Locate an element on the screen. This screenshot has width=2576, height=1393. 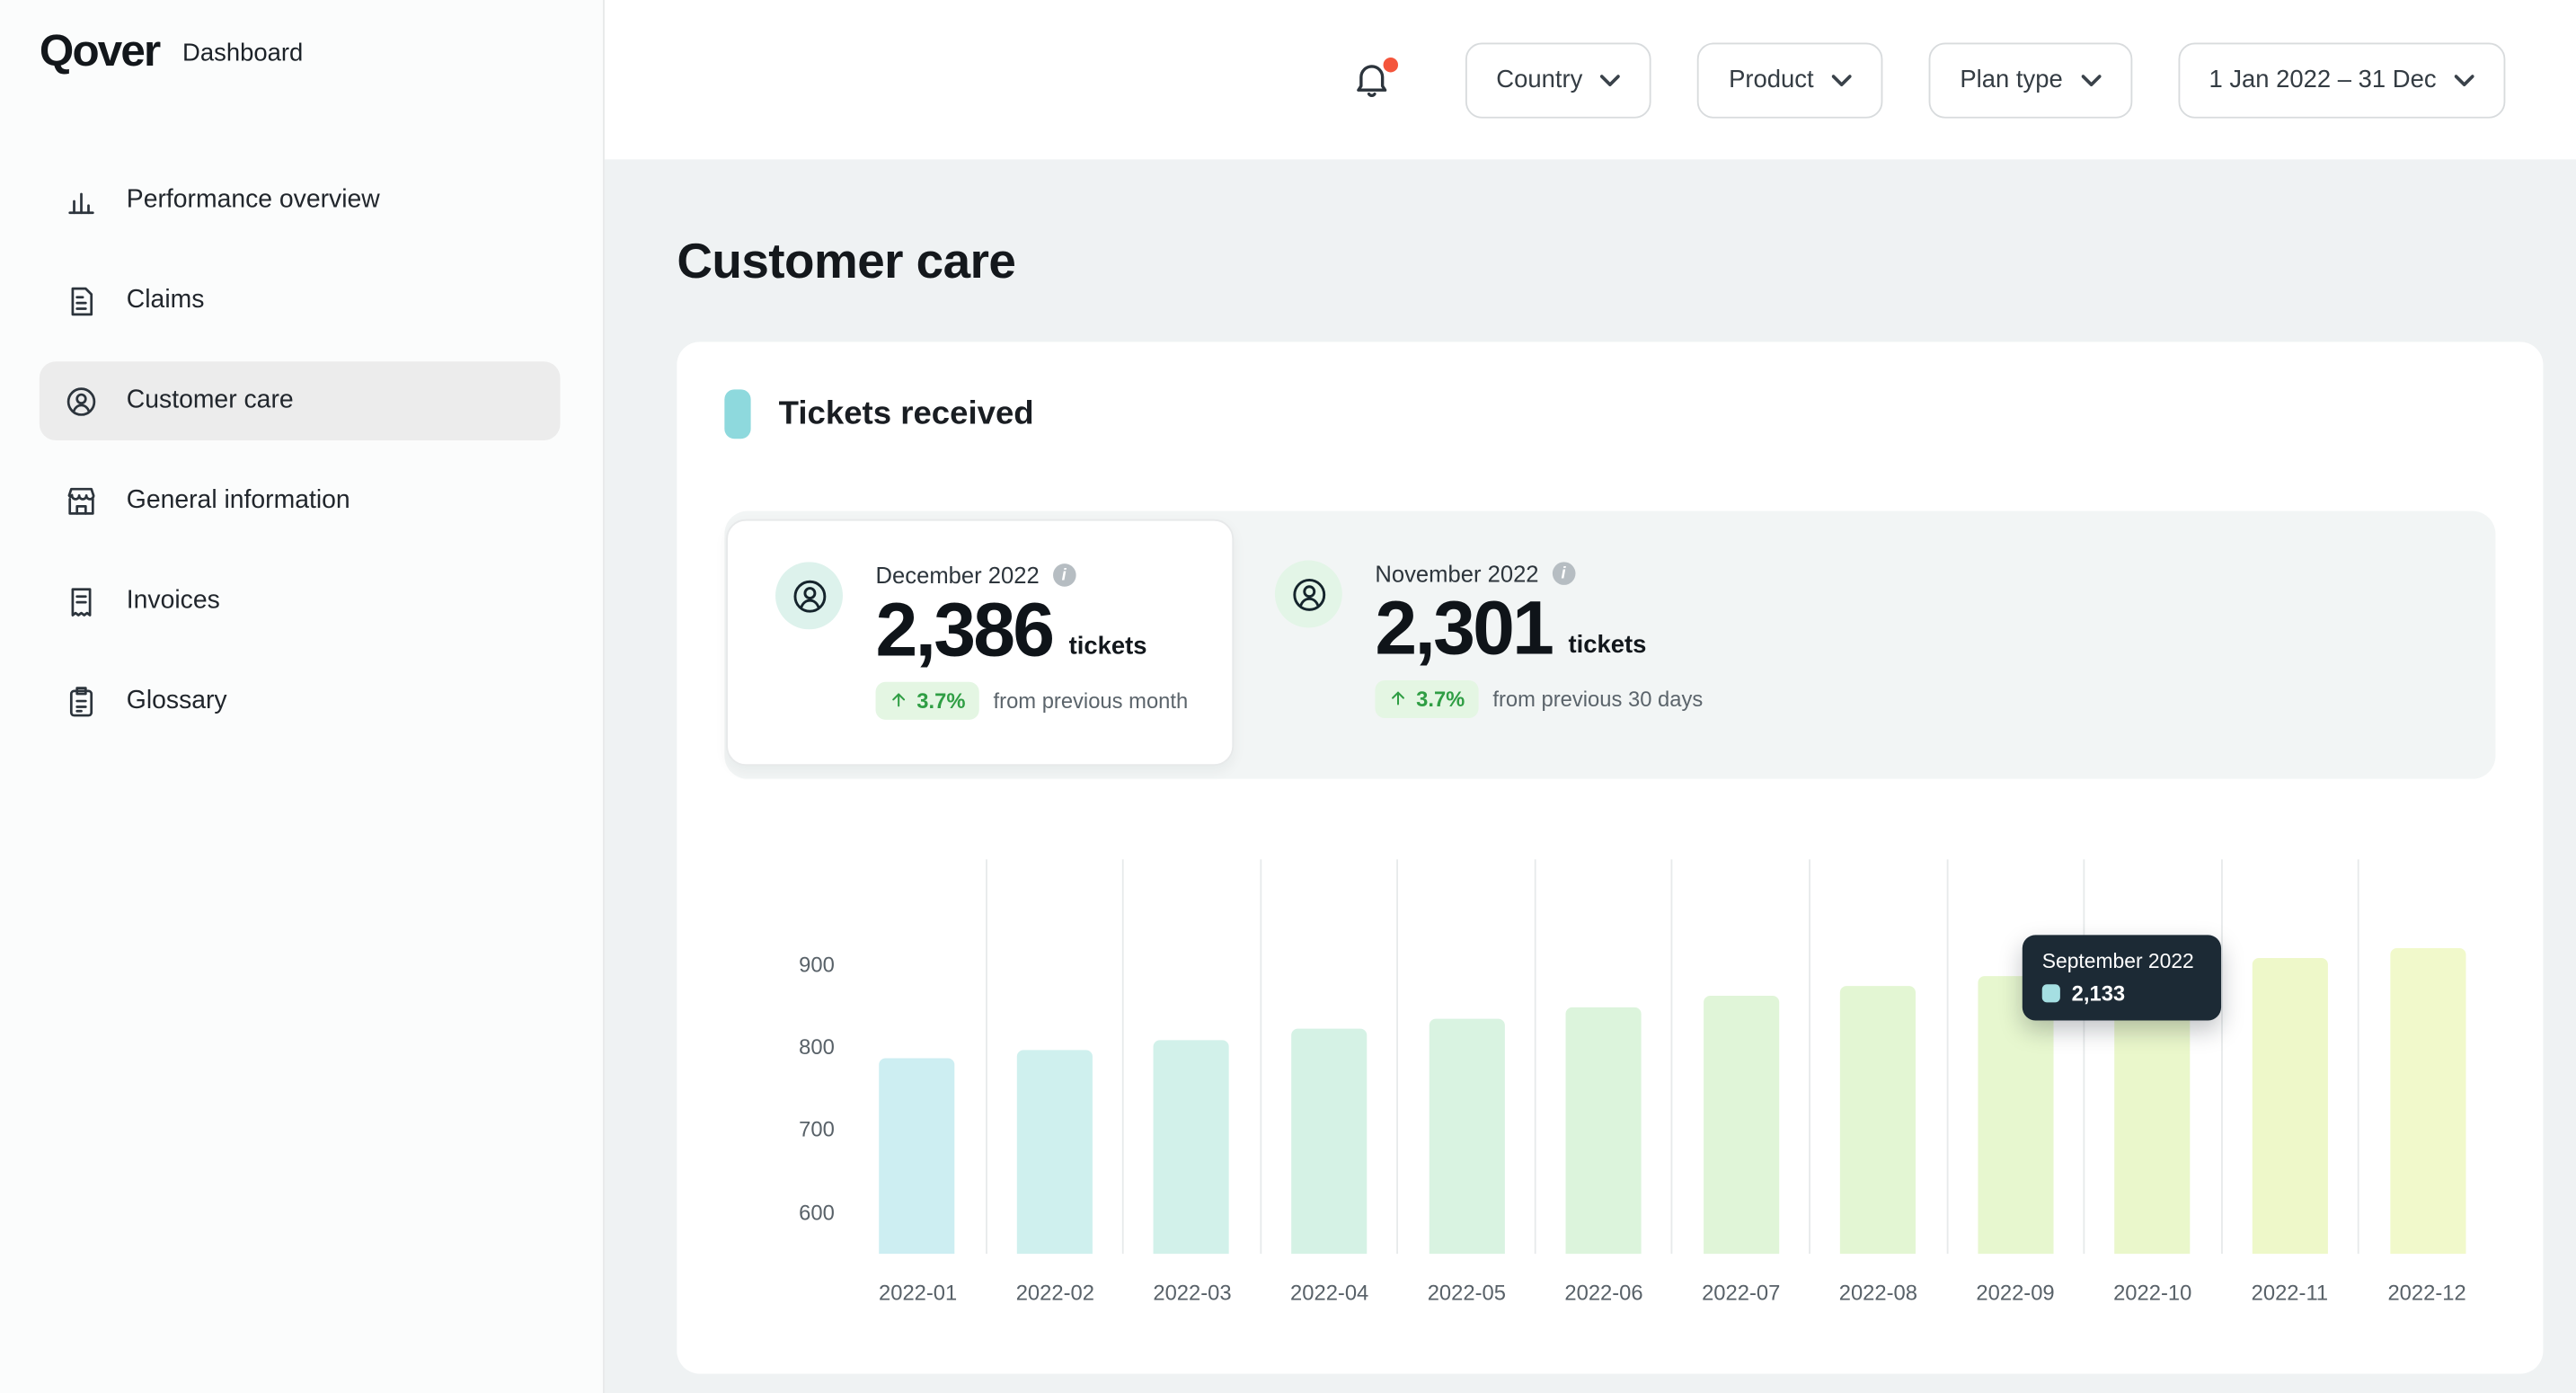
tooltip-value: 2,133 is located at coordinates (2098, 993).